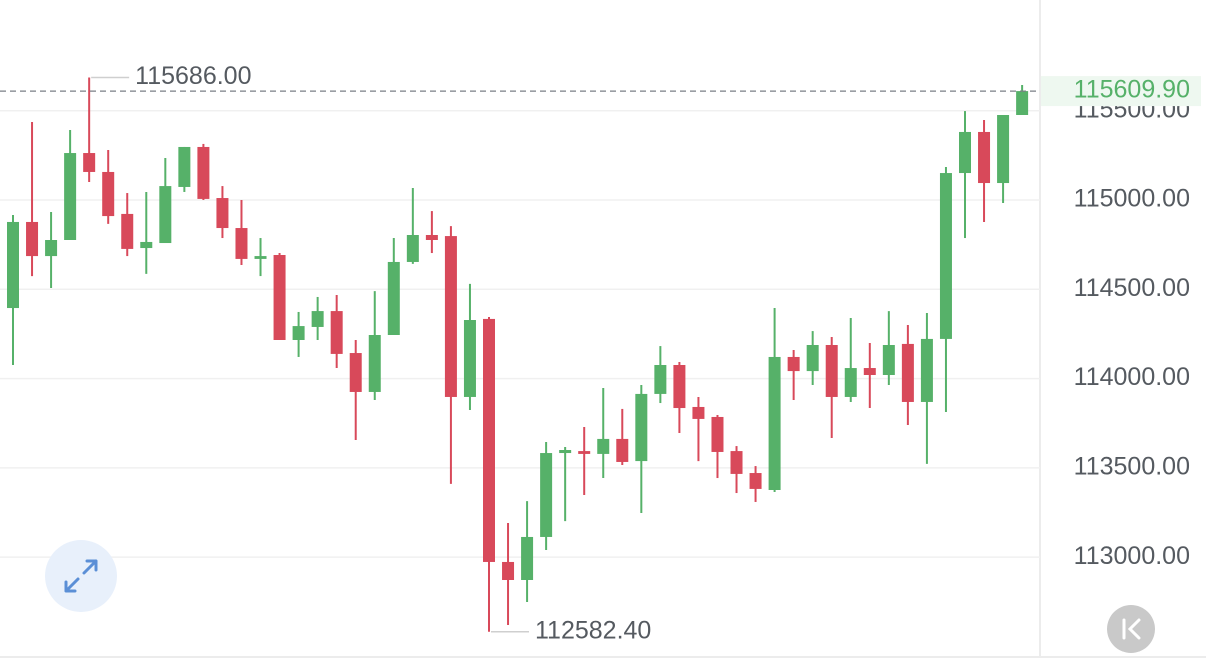  I want to click on annotation-label: 115686.00, so click(193, 76).